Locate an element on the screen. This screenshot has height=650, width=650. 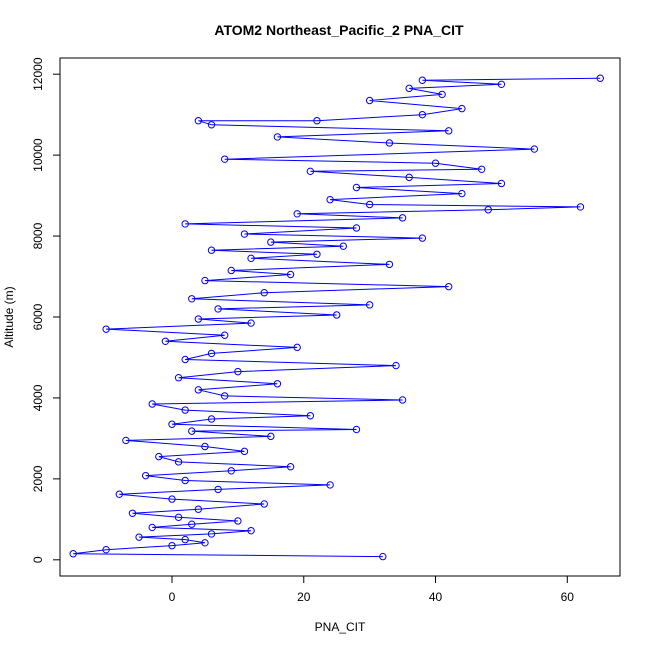
y-tick-label: 0 is located at coordinates (38, 559).